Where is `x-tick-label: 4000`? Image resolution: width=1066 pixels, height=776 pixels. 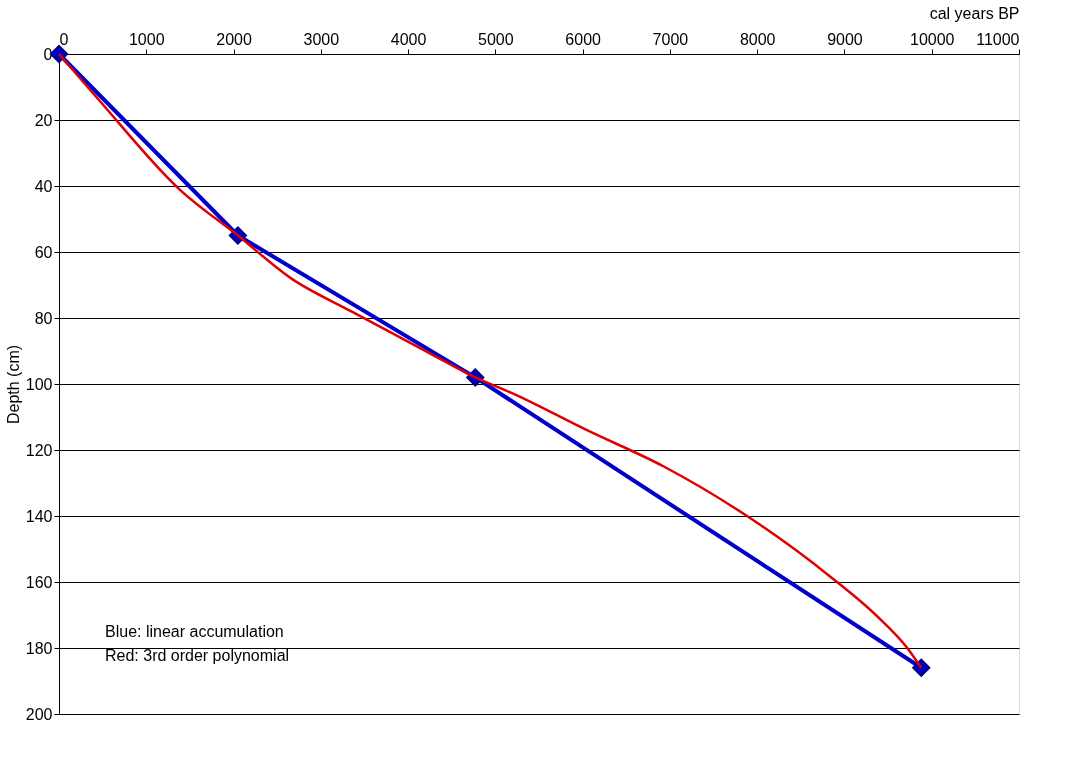
x-tick-label: 4000 is located at coordinates (408, 39).